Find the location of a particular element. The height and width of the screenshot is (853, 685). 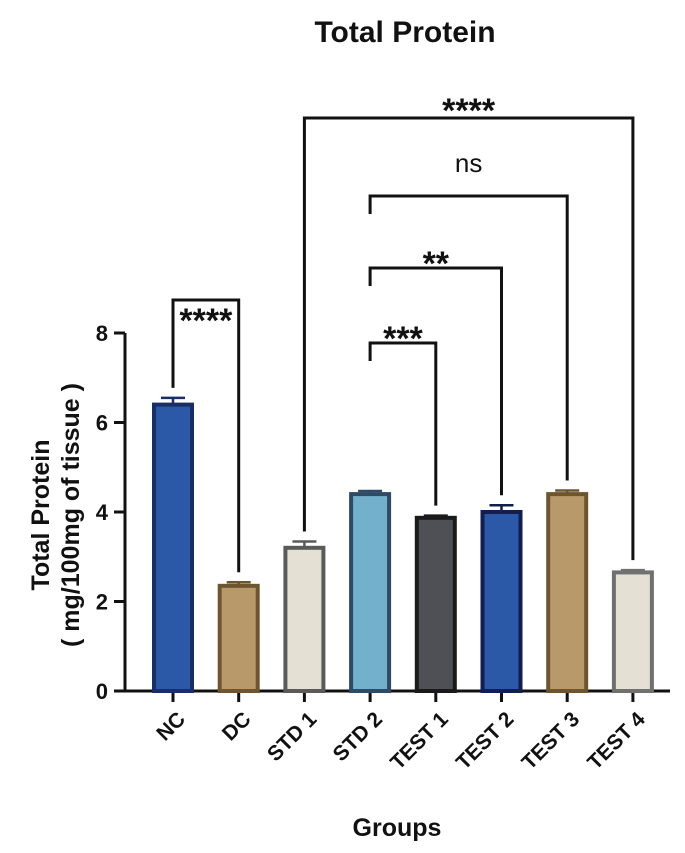

y-tick-label-0: 0 is located at coordinates (102, 691).